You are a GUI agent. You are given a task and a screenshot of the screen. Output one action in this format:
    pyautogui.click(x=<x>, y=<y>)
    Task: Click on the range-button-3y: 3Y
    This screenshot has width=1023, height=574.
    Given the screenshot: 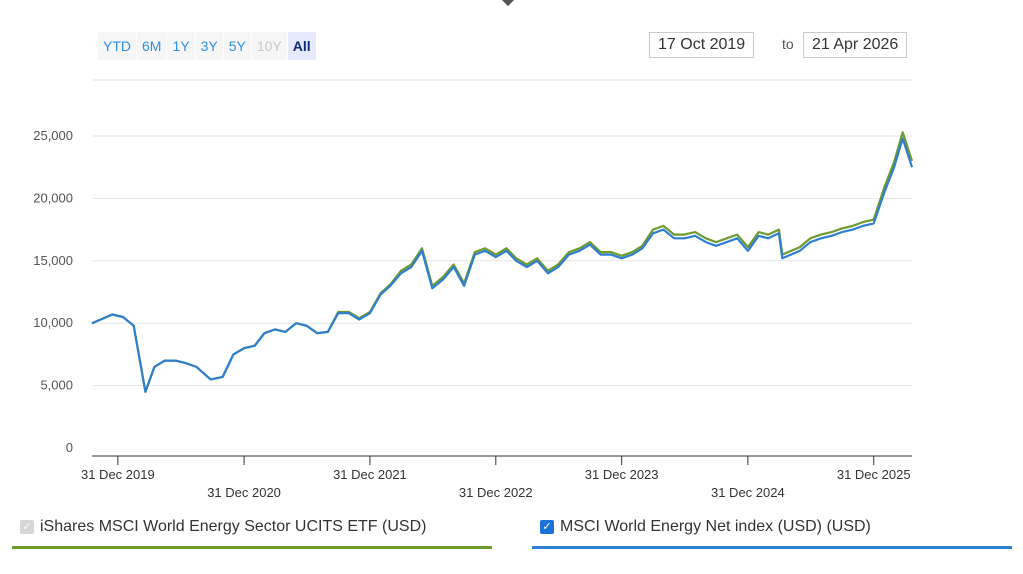 What is the action you would take?
    pyautogui.click(x=209, y=46)
    